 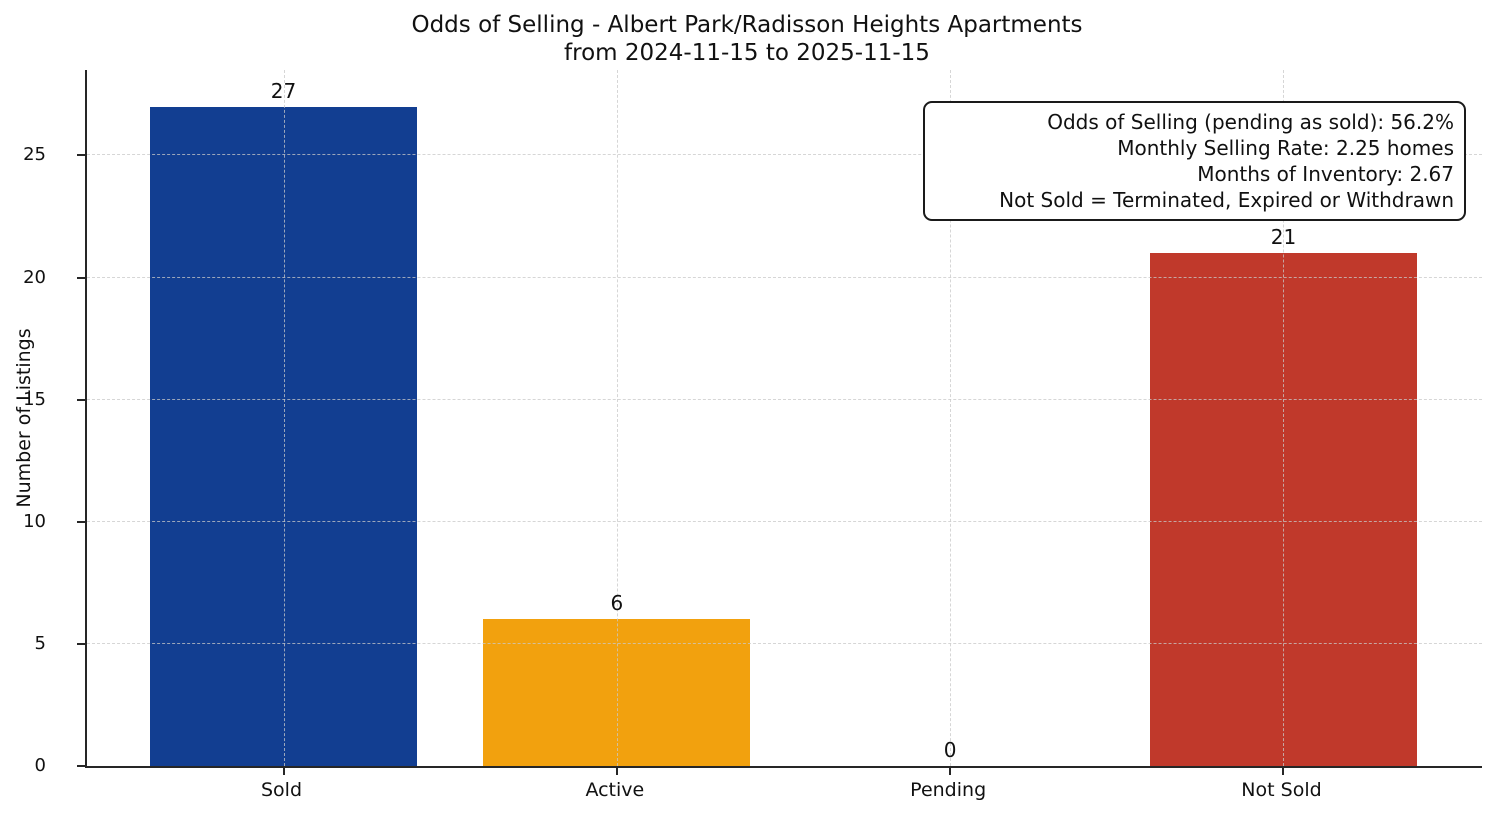 What do you see at coordinates (34, 521) in the screenshot?
I see `y-tick-label: 10` at bounding box center [34, 521].